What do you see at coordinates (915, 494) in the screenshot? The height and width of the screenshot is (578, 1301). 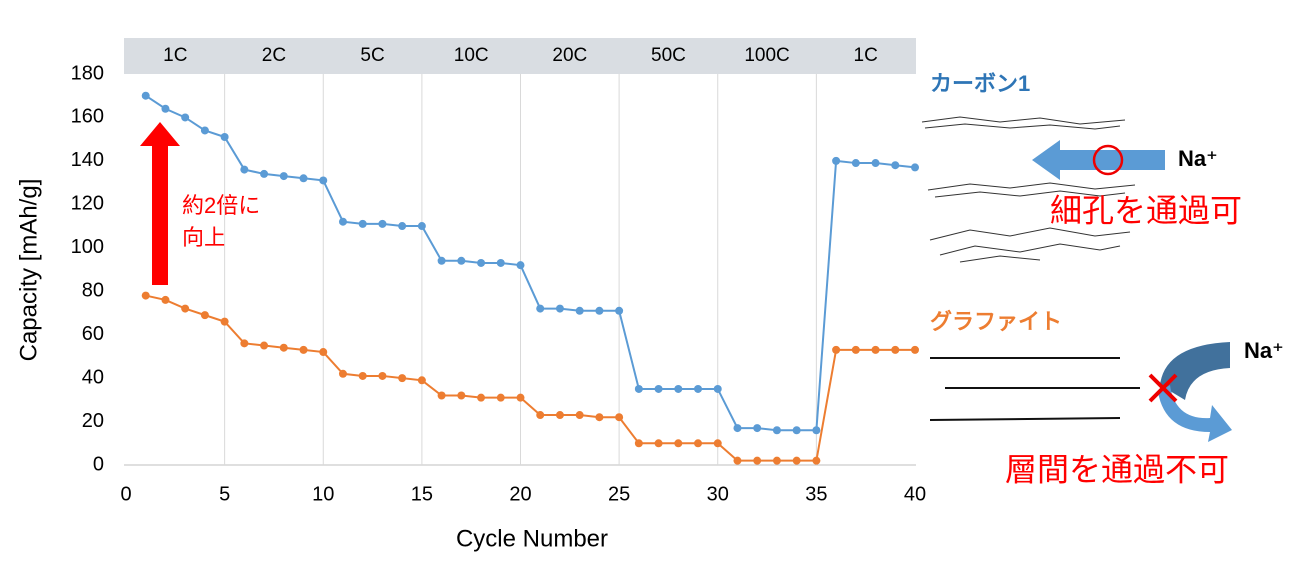 I see `x-tick-label: 40` at bounding box center [915, 494].